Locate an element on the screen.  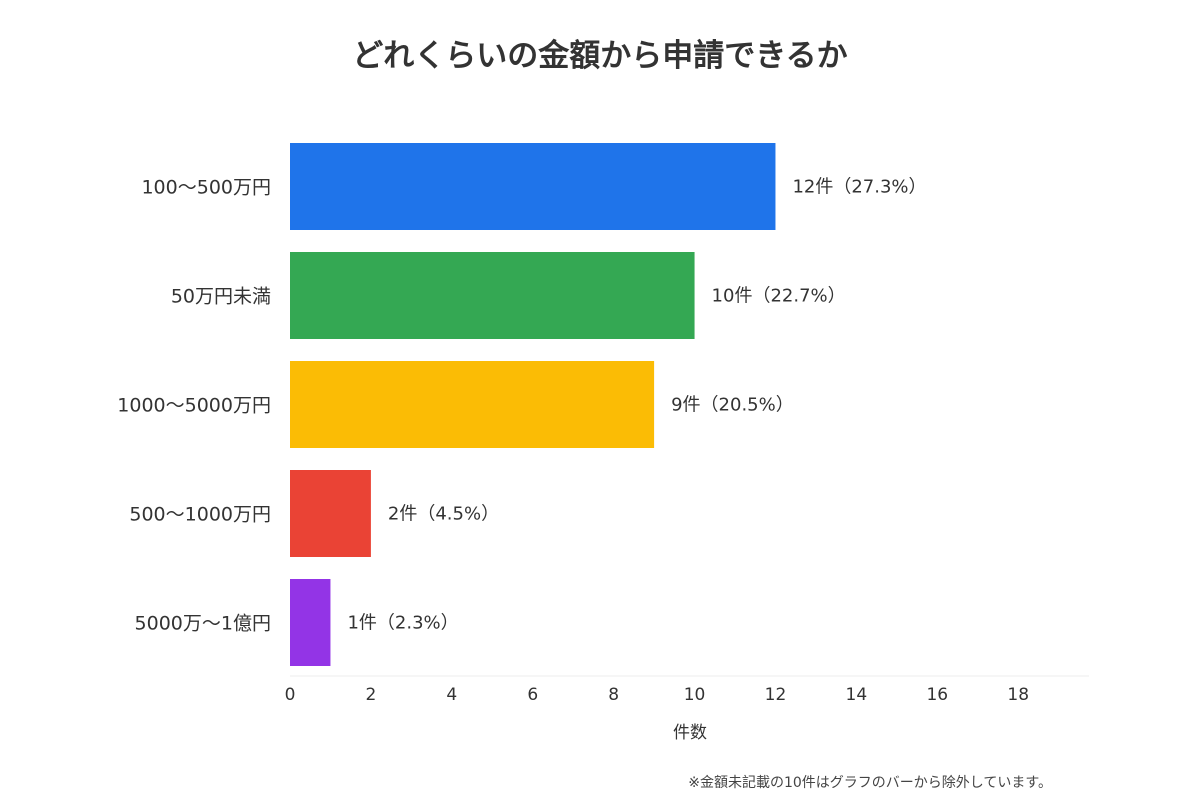
data-label-5: 1件（2.3%） is located at coordinates (402, 623).